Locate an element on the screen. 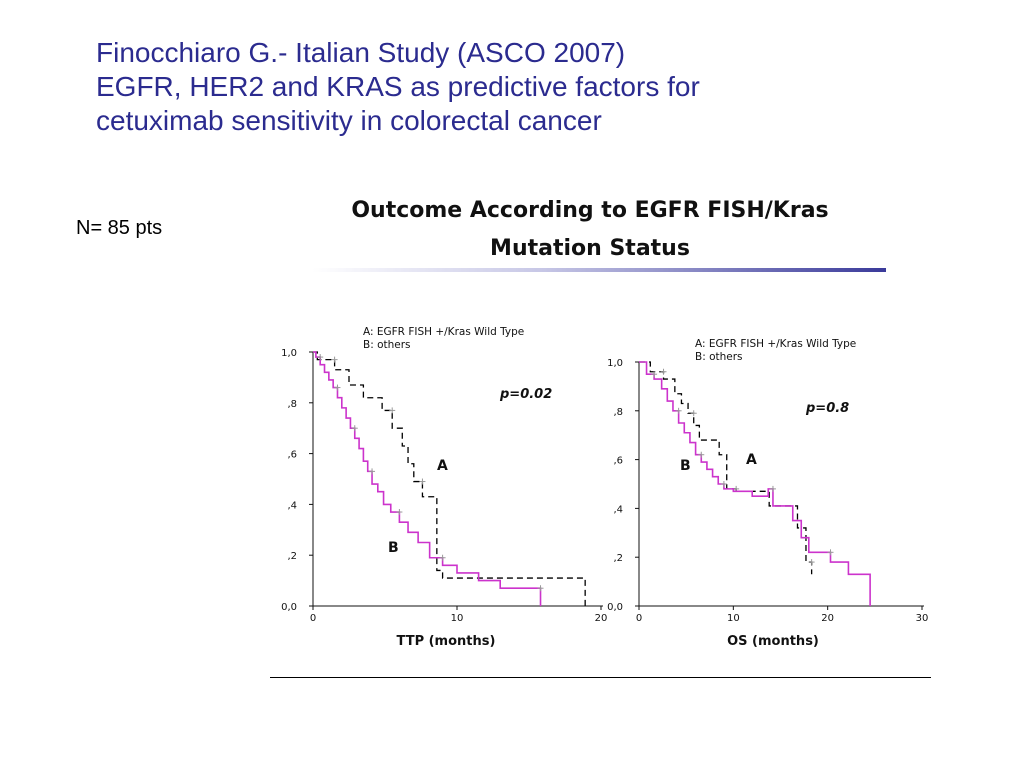 The height and width of the screenshot is (768, 1024). chart2-y-tick-label: ,8 is located at coordinates (618, 412).